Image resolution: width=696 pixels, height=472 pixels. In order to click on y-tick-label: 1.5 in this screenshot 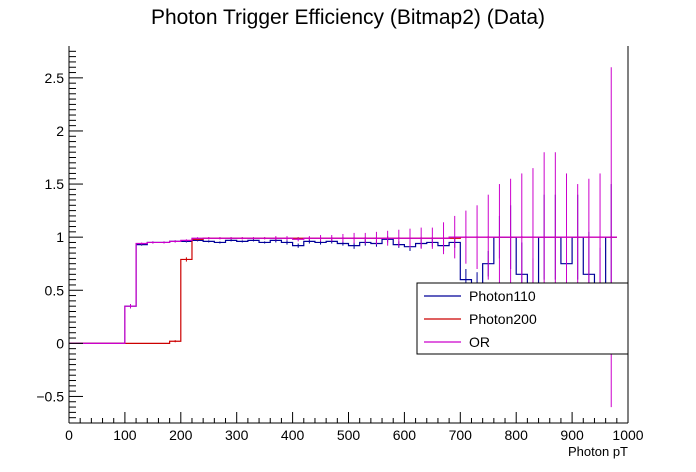, I will do `click(55, 184)`.